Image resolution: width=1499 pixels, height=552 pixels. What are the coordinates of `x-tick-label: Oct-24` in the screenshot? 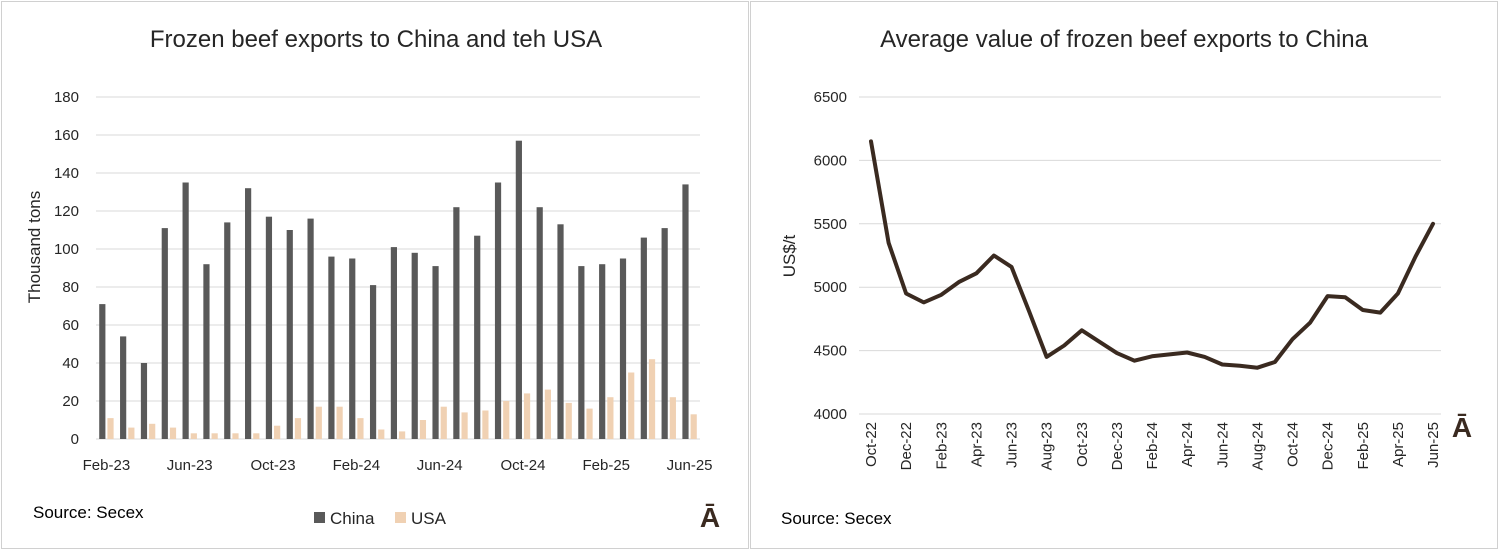 It's located at (1293, 444).